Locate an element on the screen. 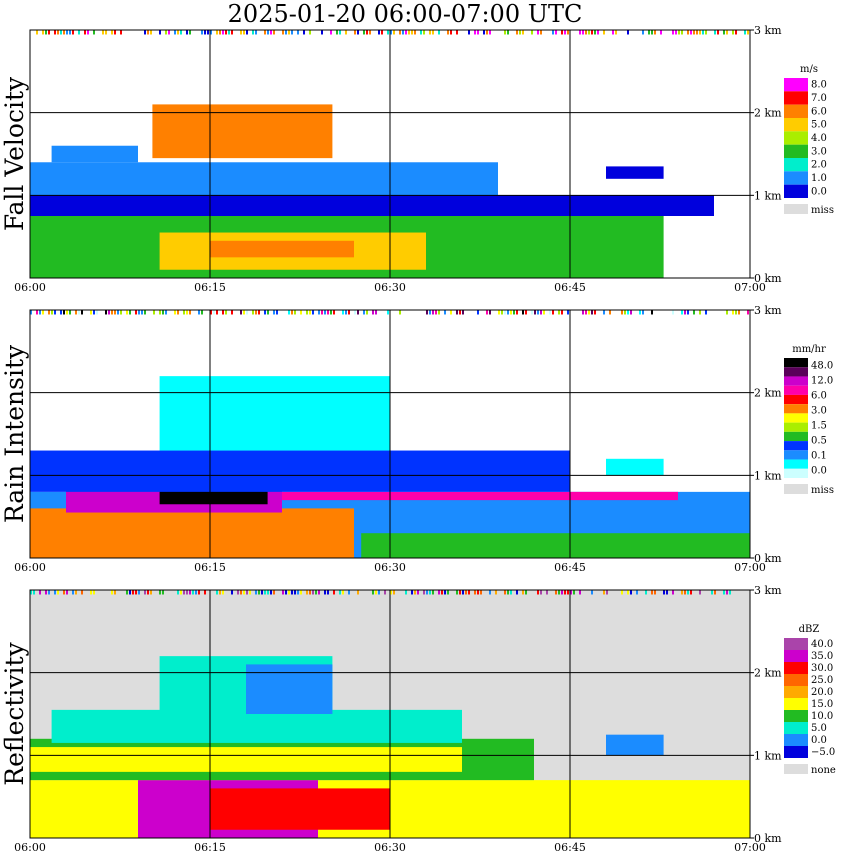 The image size is (850, 868). panel-ylabel: Rain Intensity is located at coordinates (14, 434).